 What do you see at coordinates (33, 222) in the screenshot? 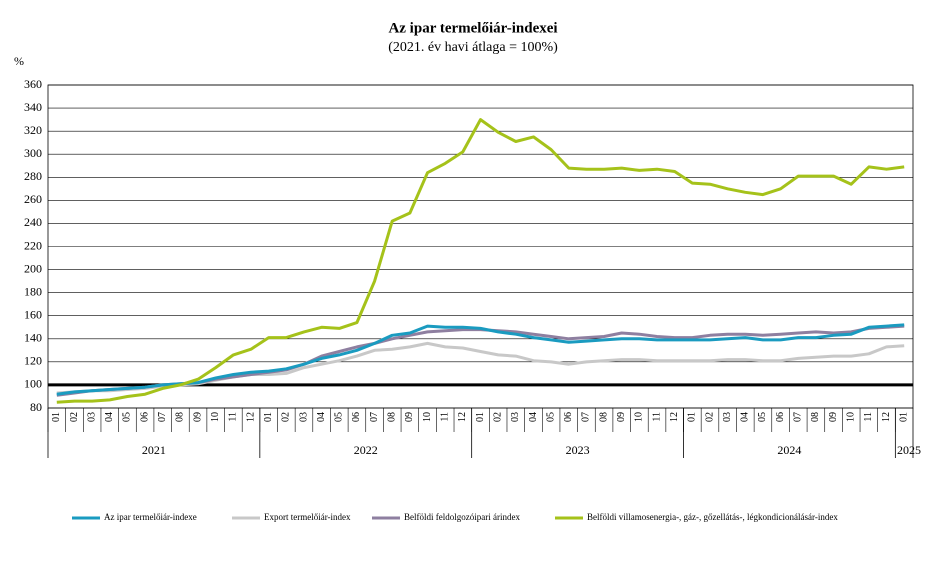
I see `y-tick-label: 240` at bounding box center [33, 222].